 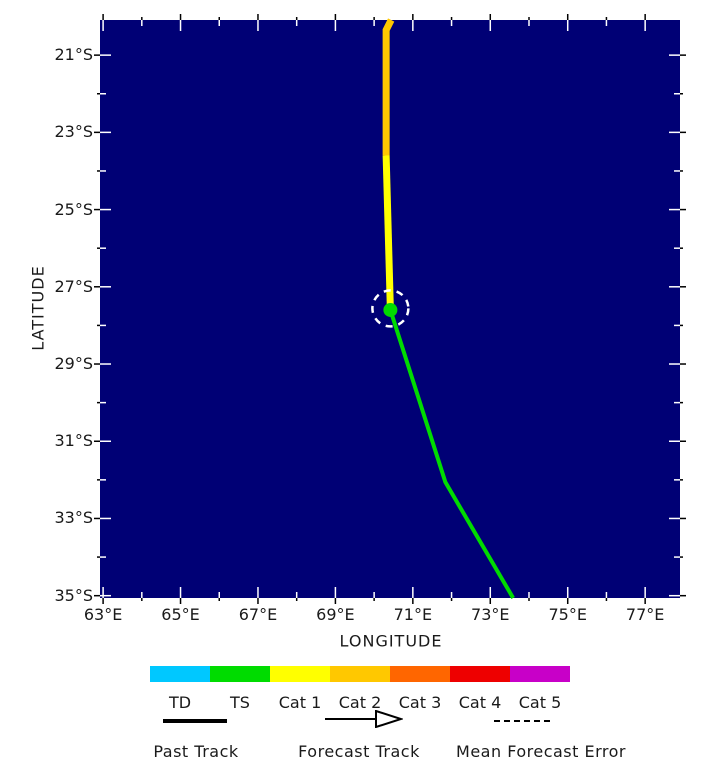 What do you see at coordinates (540, 702) in the screenshot?
I see `intensity-label-cat-5: Cat 5` at bounding box center [540, 702].